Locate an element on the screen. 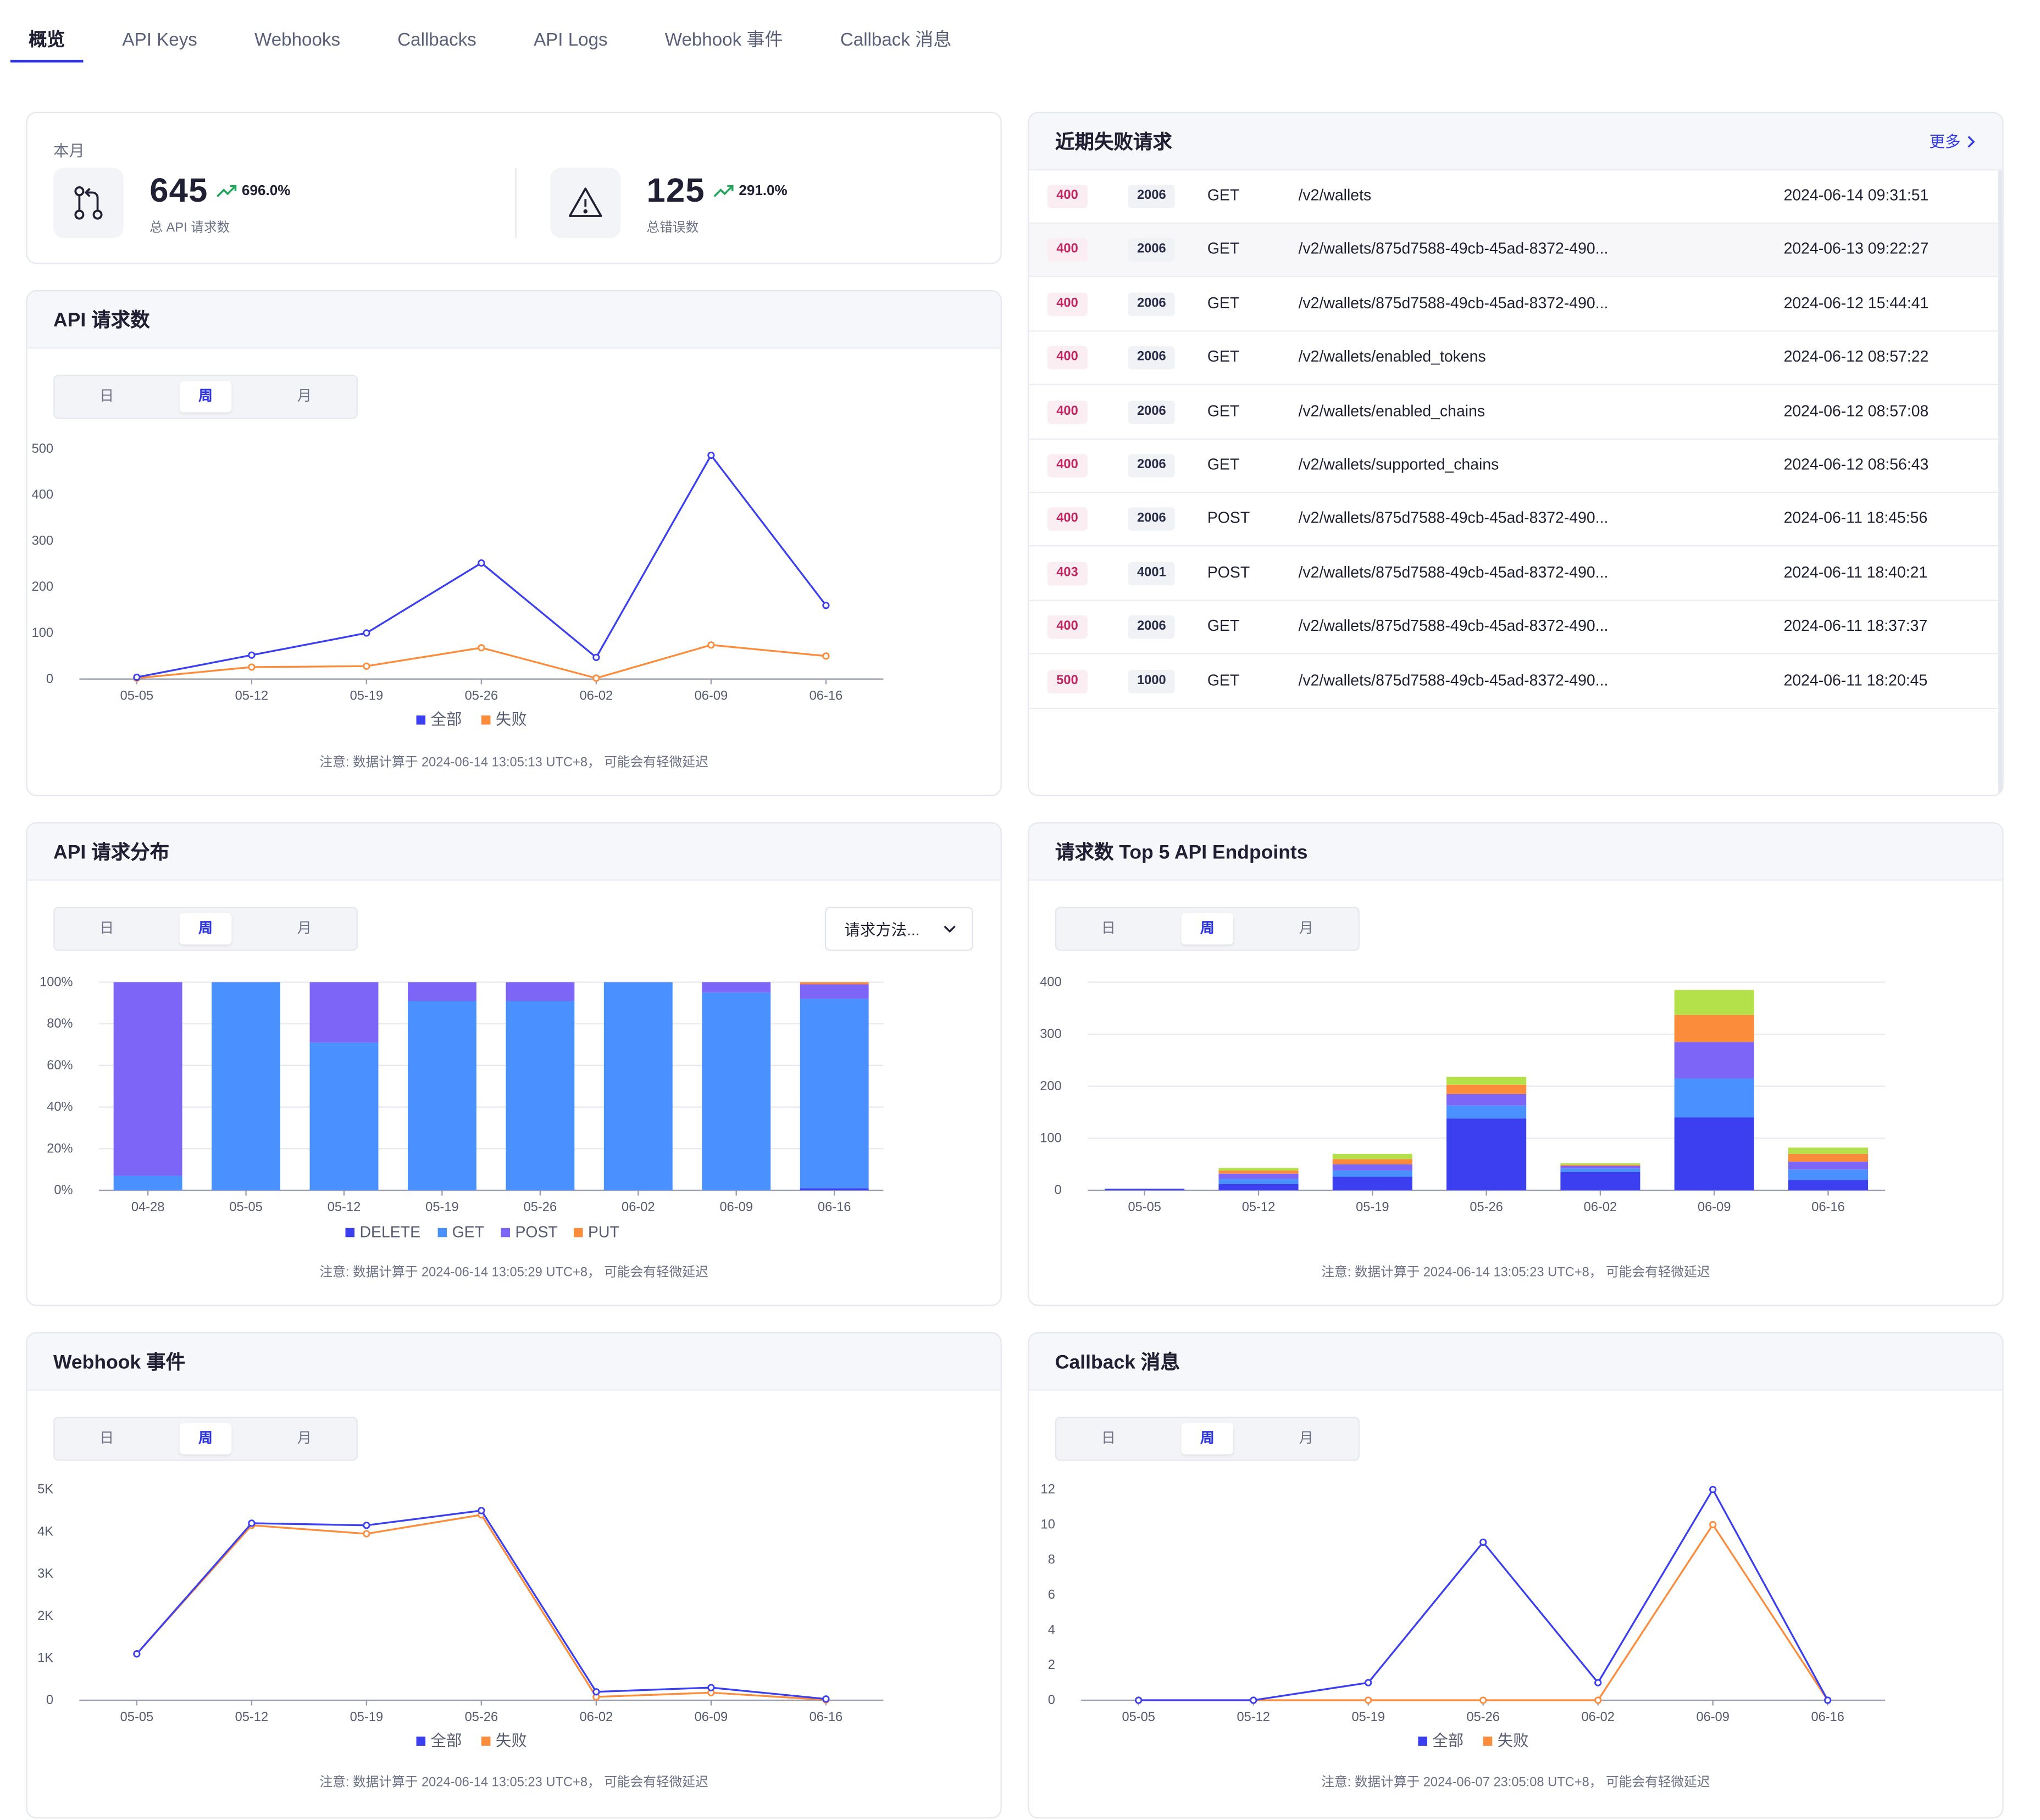 The width and height of the screenshot is (2040, 1820). scrollbar is located at coordinates (2000, 482).